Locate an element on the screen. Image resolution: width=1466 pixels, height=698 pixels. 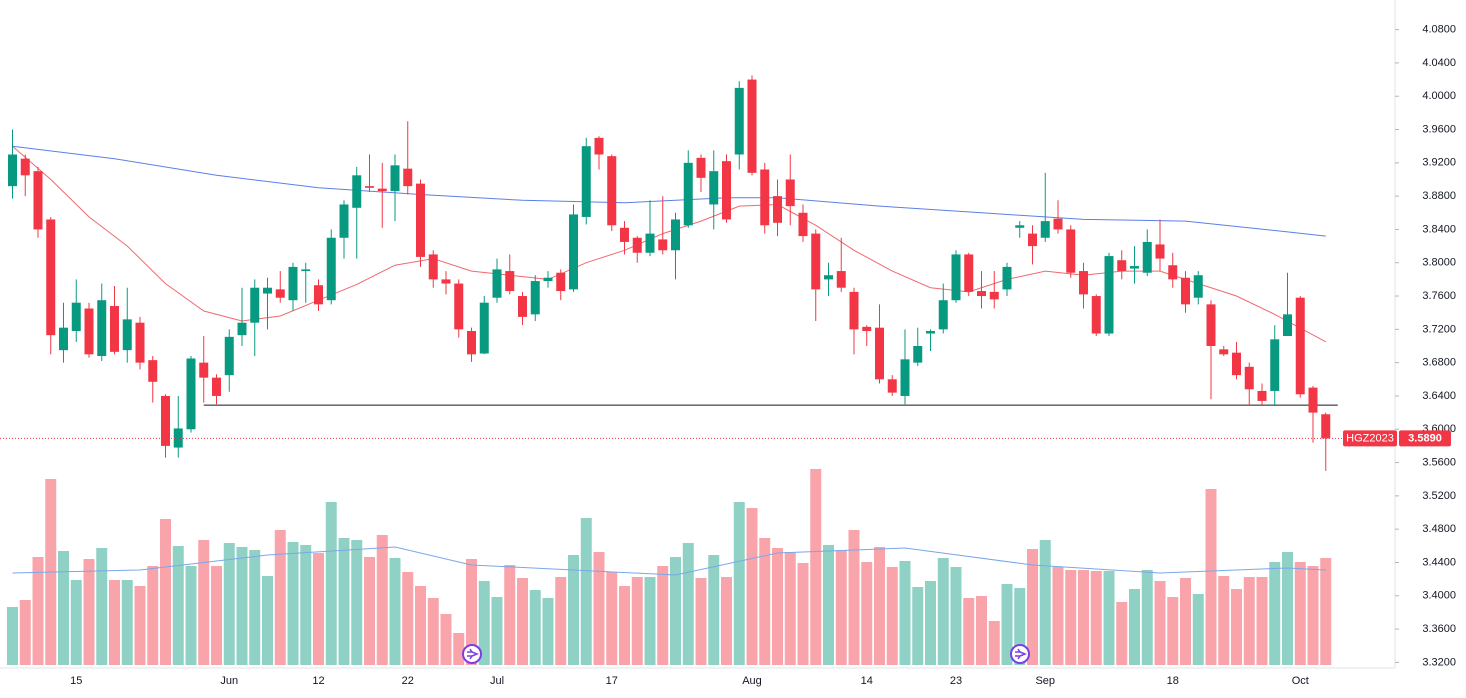
price-tag-label: 3.5890 is located at coordinates (1425, 438).